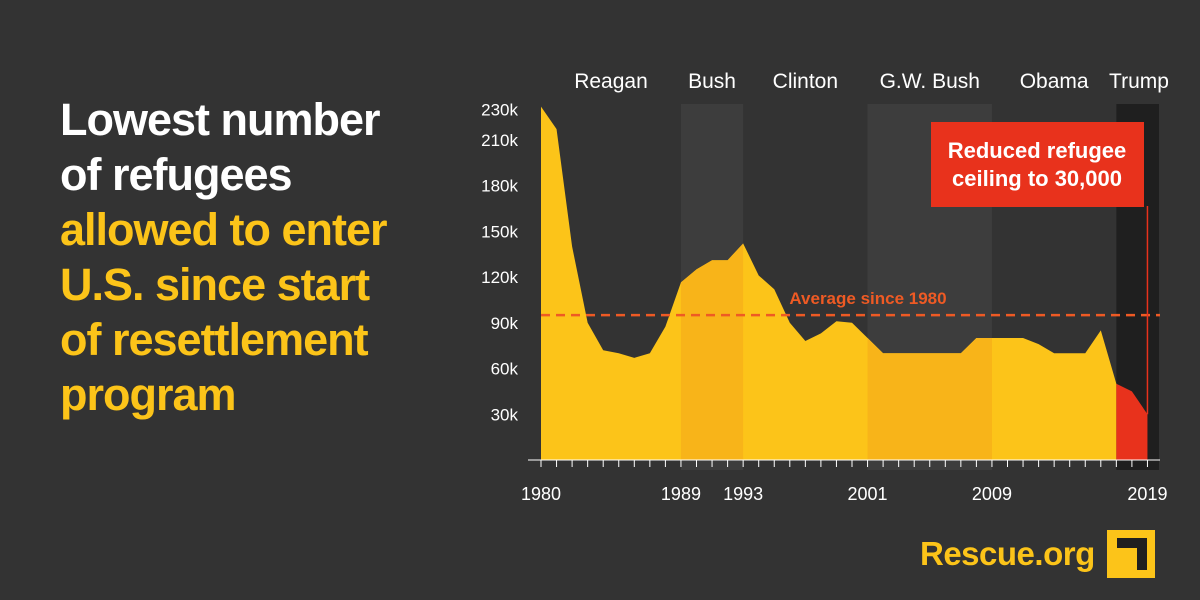 The width and height of the screenshot is (1200, 600). Describe the element at coordinates (867, 298) in the screenshot. I see `average-label: Average since 1980` at that location.